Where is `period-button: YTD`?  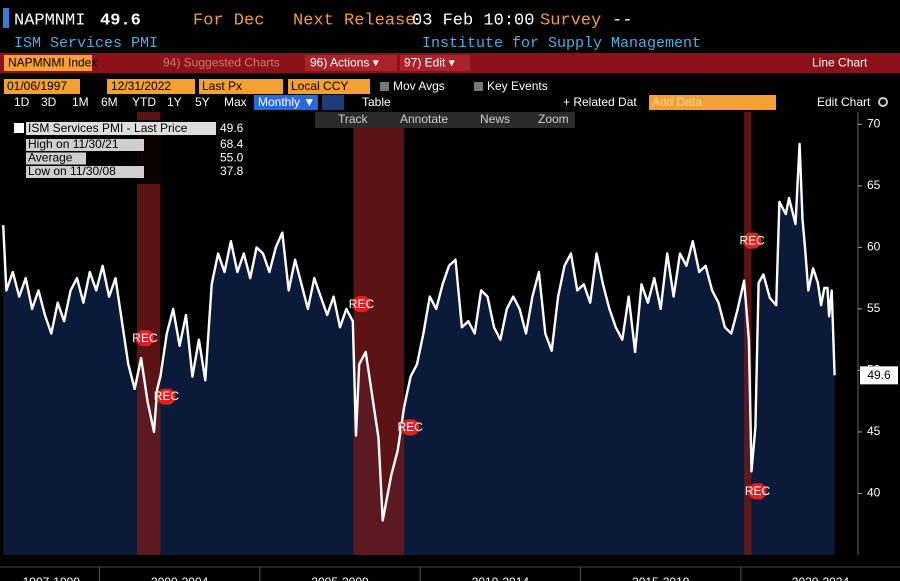 period-button: YTD is located at coordinates (144, 102).